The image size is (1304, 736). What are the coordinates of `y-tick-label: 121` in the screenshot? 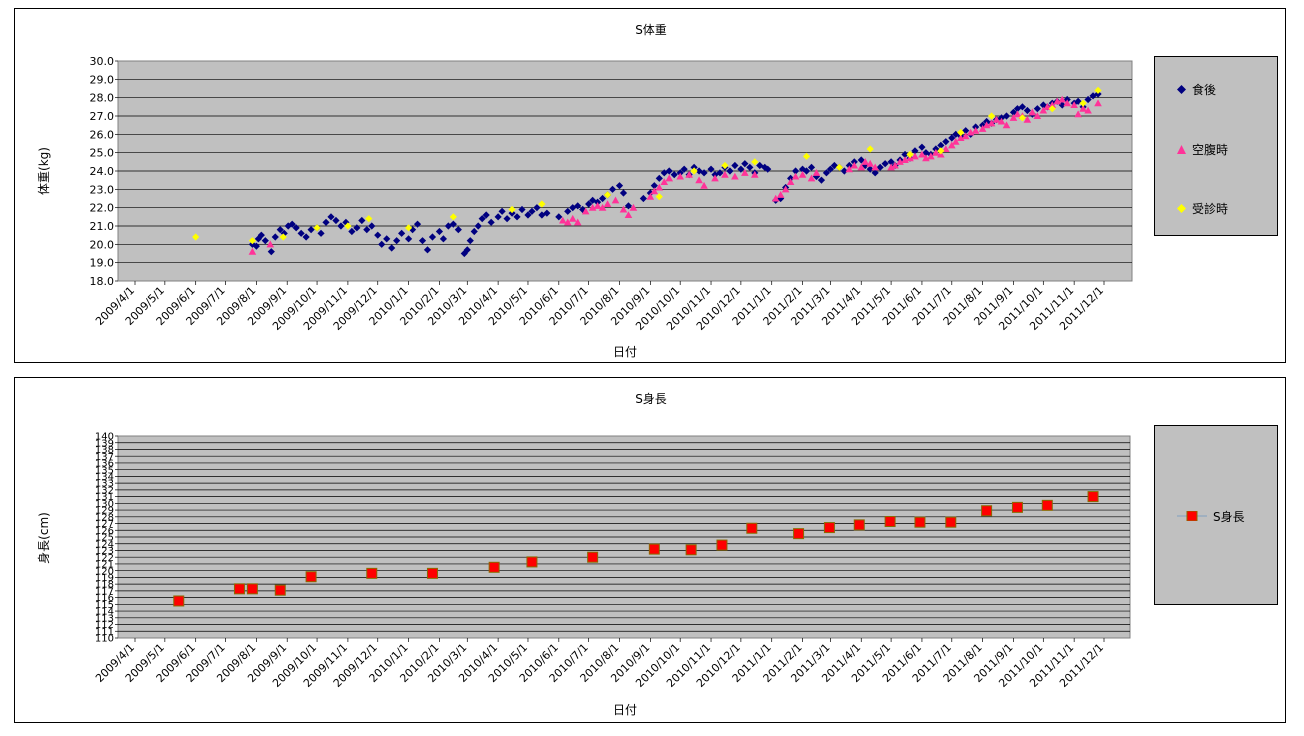 It's located at (104, 565).